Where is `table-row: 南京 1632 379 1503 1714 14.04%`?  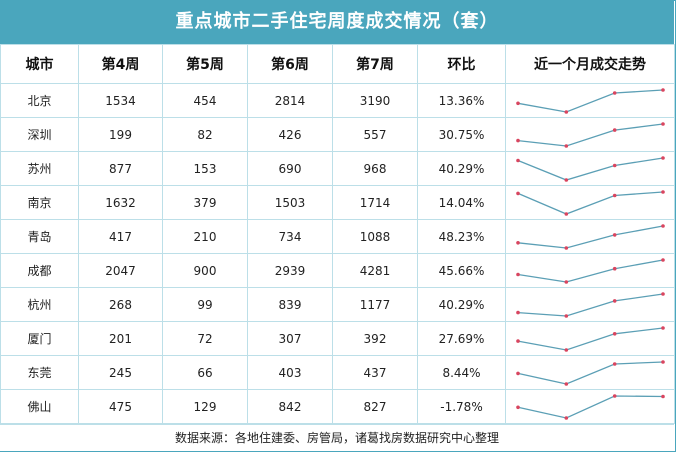 table-row: 南京 1632 379 1503 1714 14.04% is located at coordinates (337, 202).